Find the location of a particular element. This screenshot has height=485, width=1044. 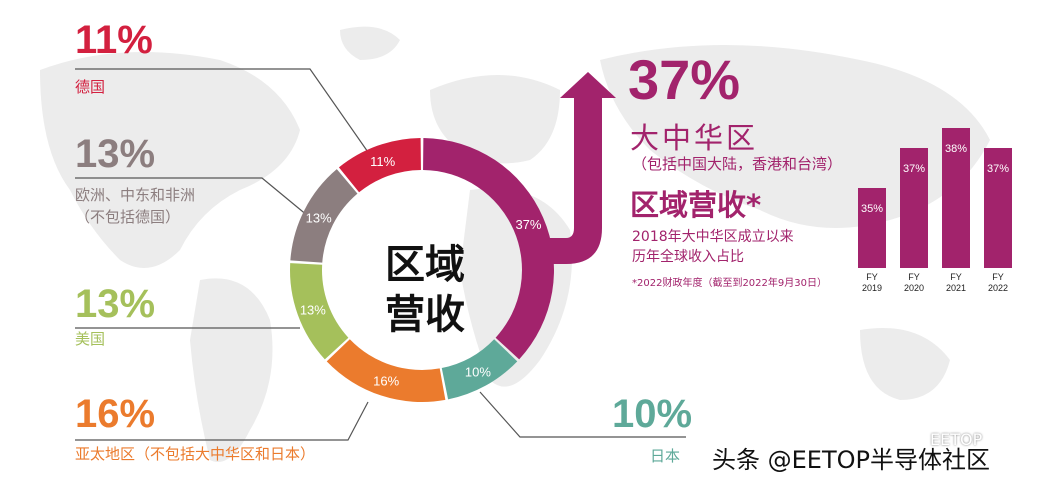

apac-label: 亚太地区（不包括大中华区和日本） is located at coordinates (195, 454).